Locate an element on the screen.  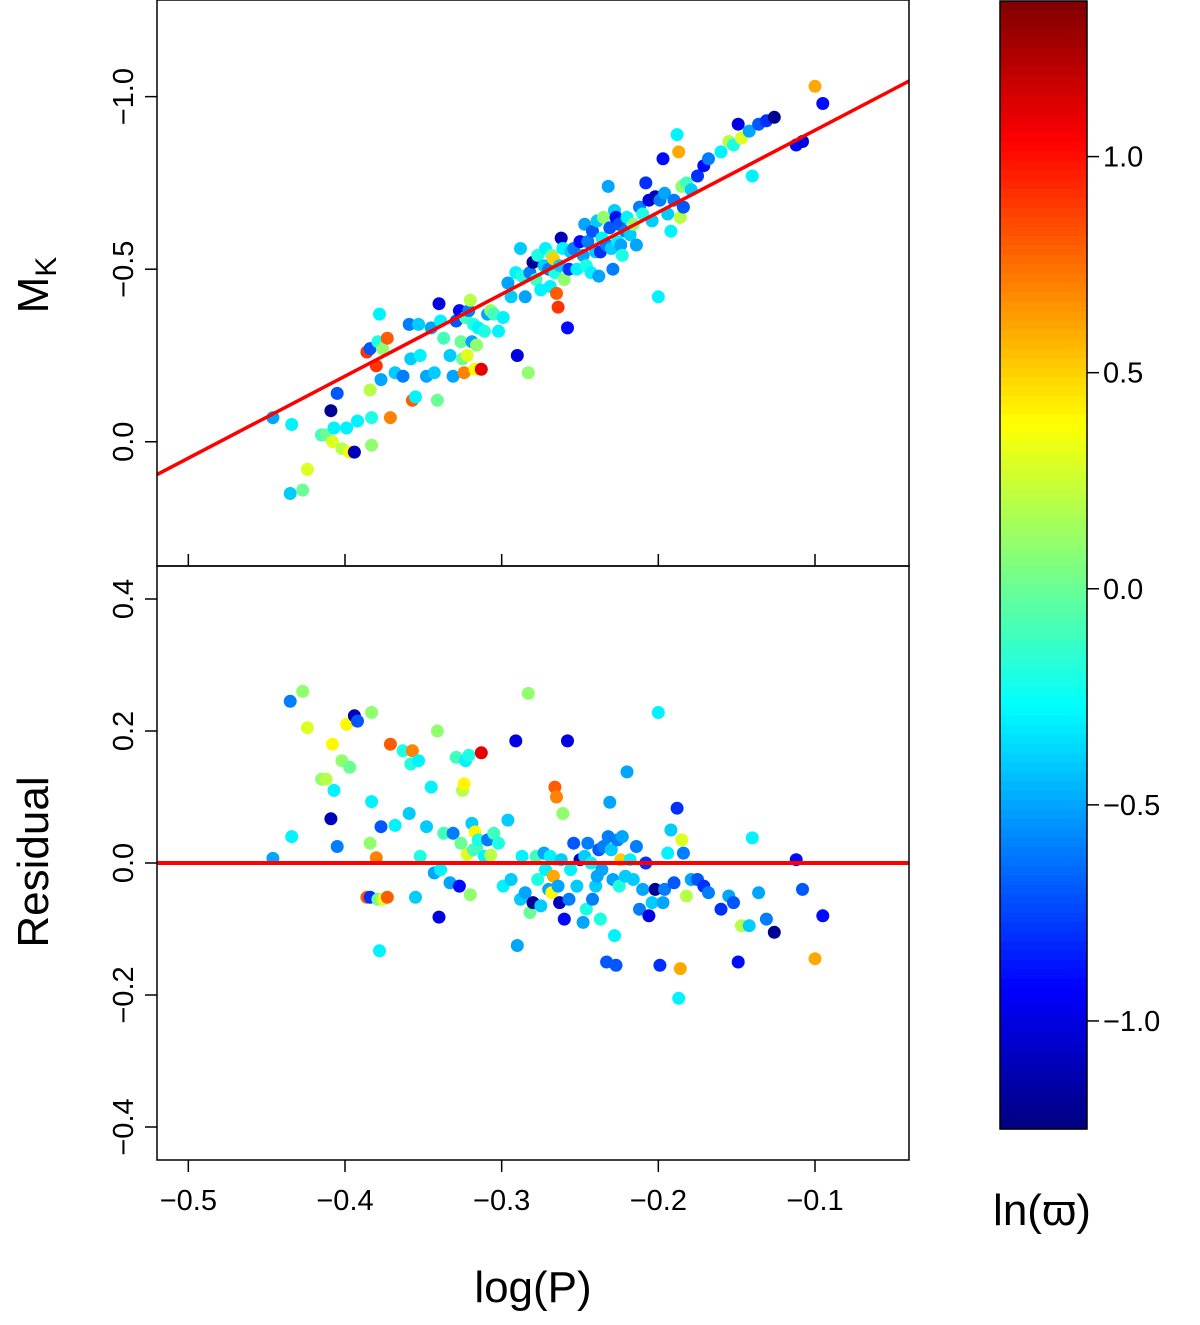
bottom-y-axis-title: Residual is located at coordinates (33, 861).